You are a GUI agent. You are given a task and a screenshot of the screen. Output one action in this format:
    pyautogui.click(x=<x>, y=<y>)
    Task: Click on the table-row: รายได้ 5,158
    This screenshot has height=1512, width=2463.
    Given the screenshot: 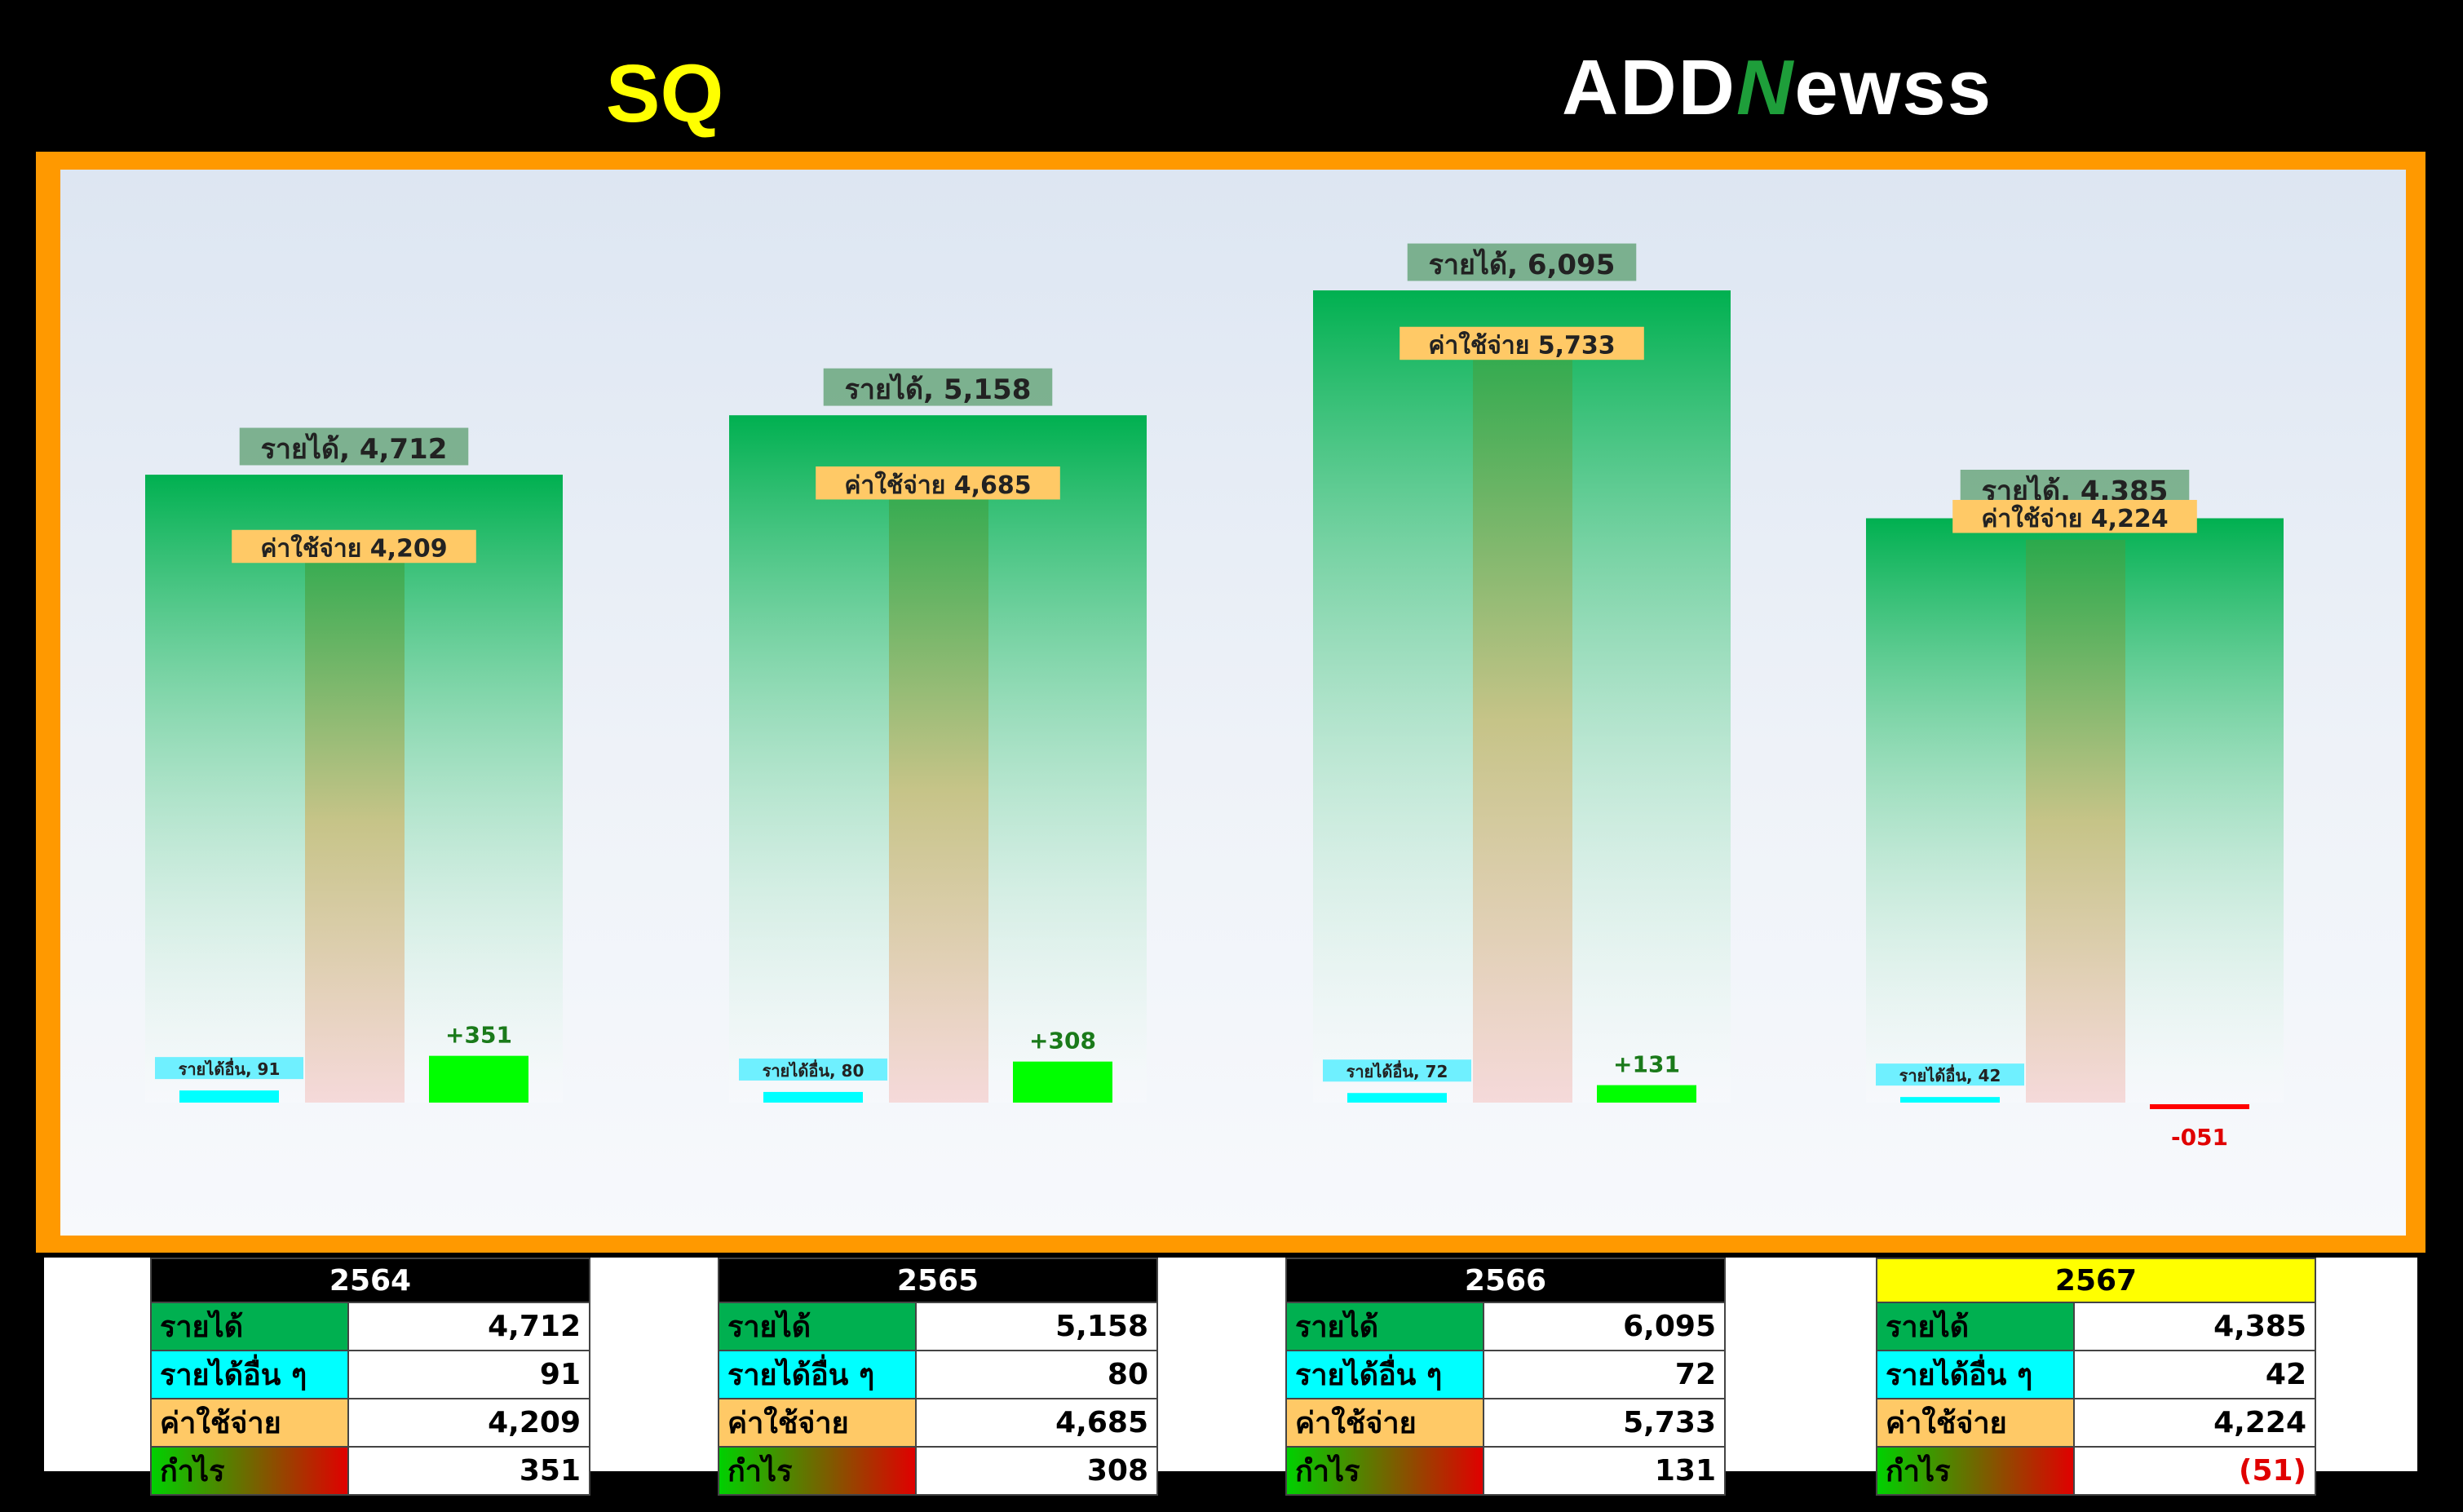 What is the action you would take?
    pyautogui.click(x=938, y=1326)
    